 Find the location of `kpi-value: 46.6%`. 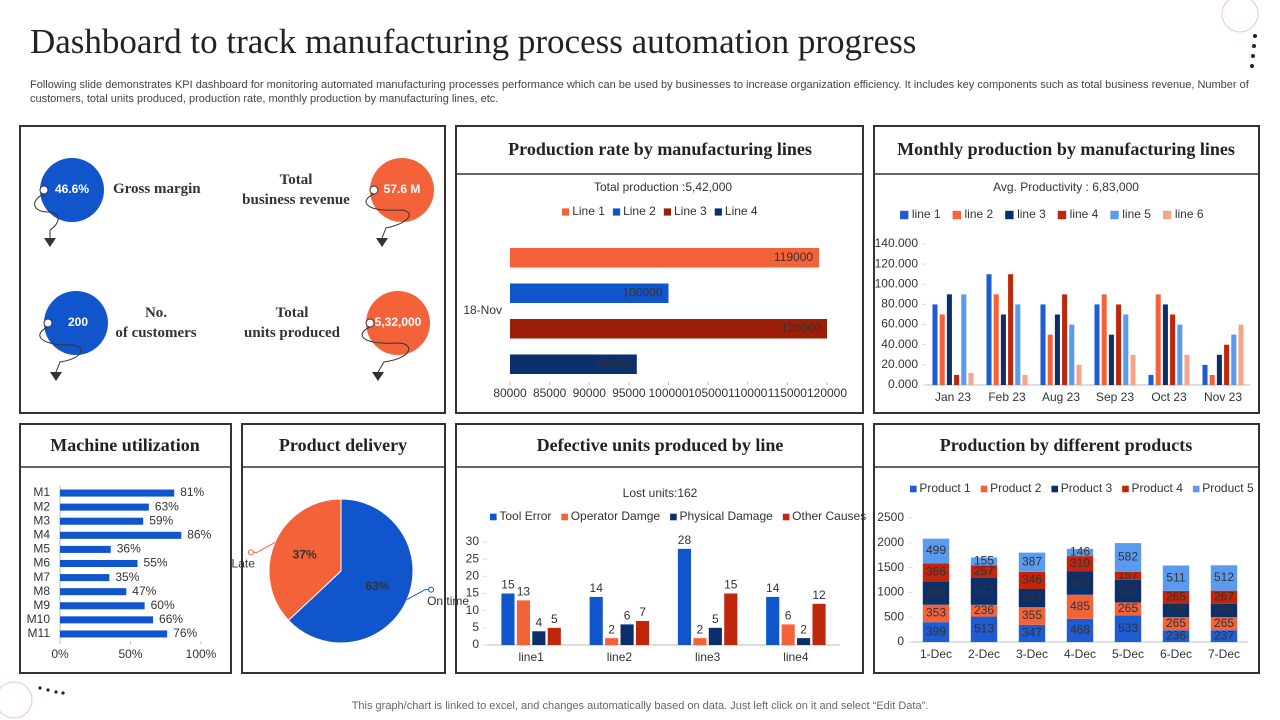

kpi-value: 46.6% is located at coordinates (72, 189).